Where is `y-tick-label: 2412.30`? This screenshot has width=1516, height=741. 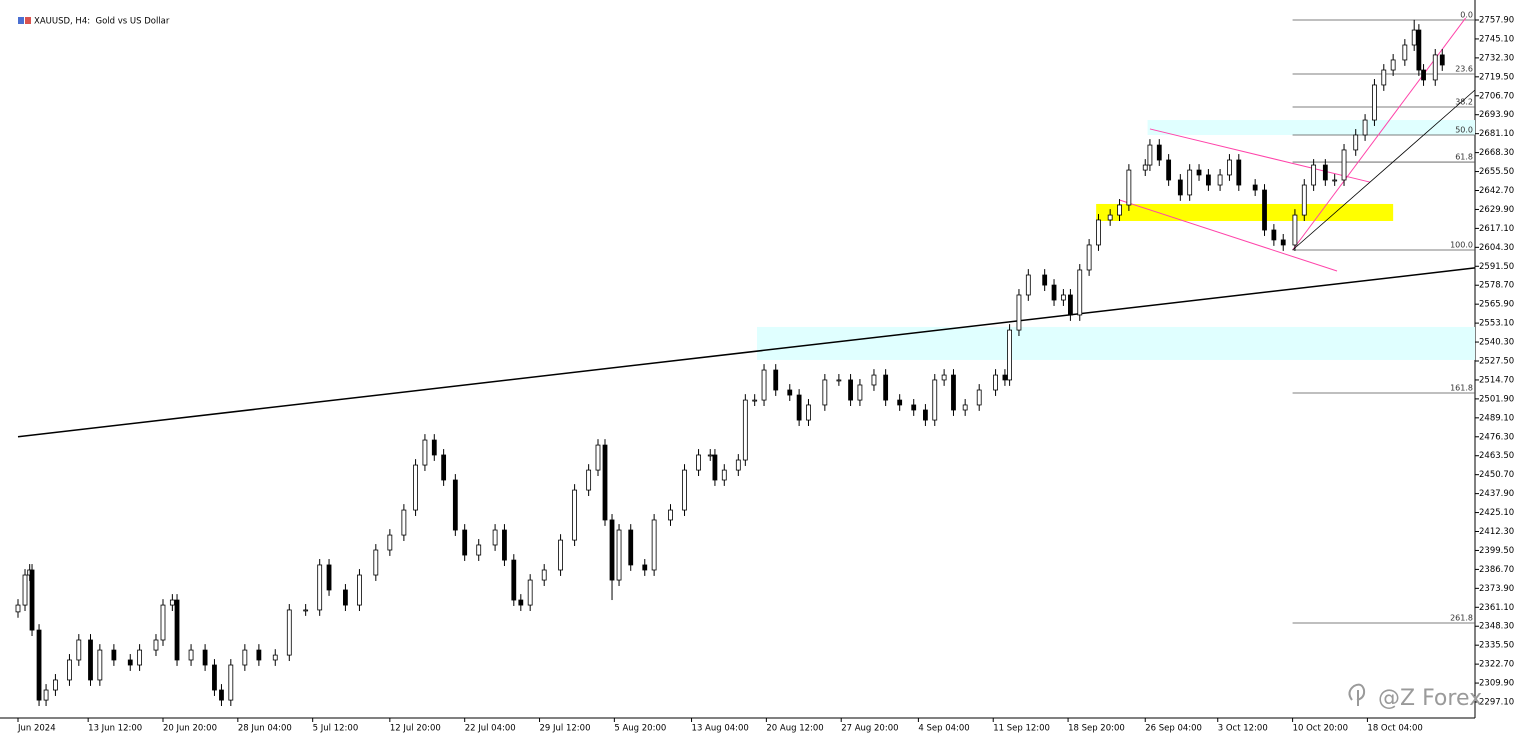 y-tick-label: 2412.30 is located at coordinates (1496, 532).